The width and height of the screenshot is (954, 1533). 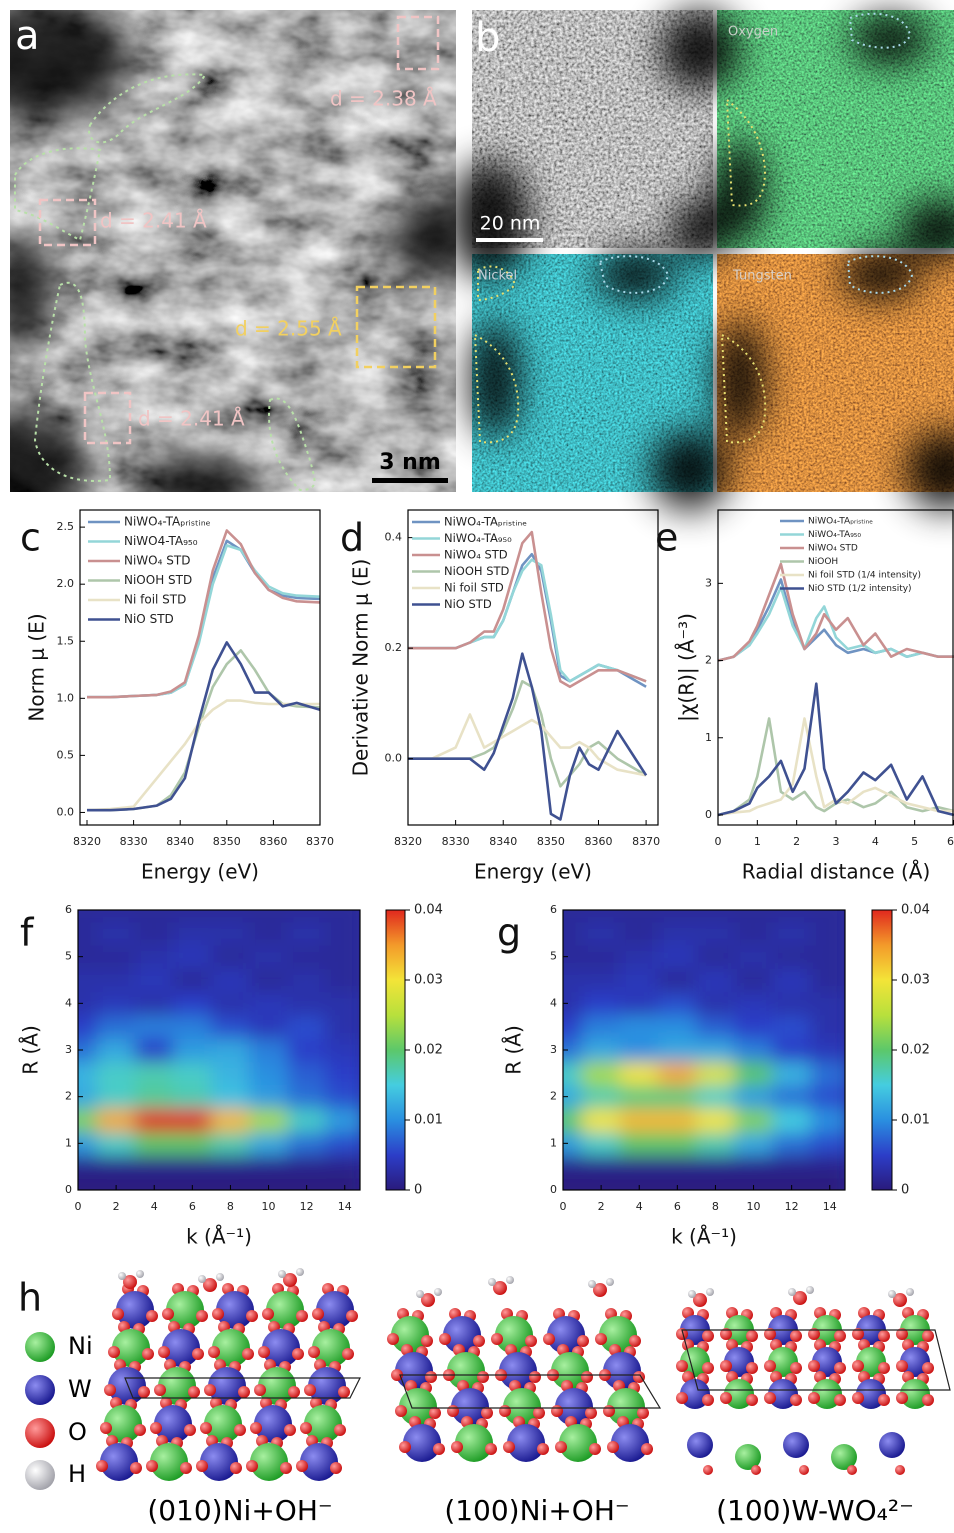 What do you see at coordinates (428, 910) in the screenshot?
I see `colorbar-tick-label: 0.04` at bounding box center [428, 910].